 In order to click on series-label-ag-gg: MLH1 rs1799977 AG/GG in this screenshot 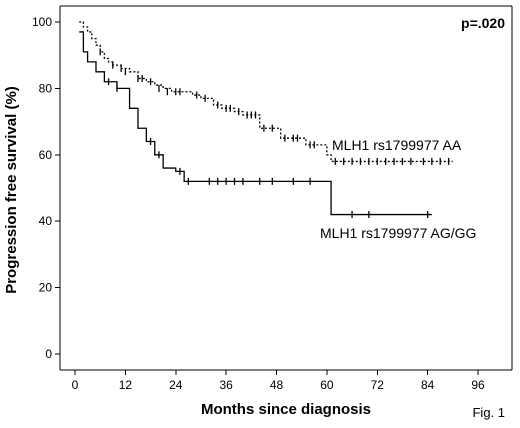, I will do `click(398, 233)`.